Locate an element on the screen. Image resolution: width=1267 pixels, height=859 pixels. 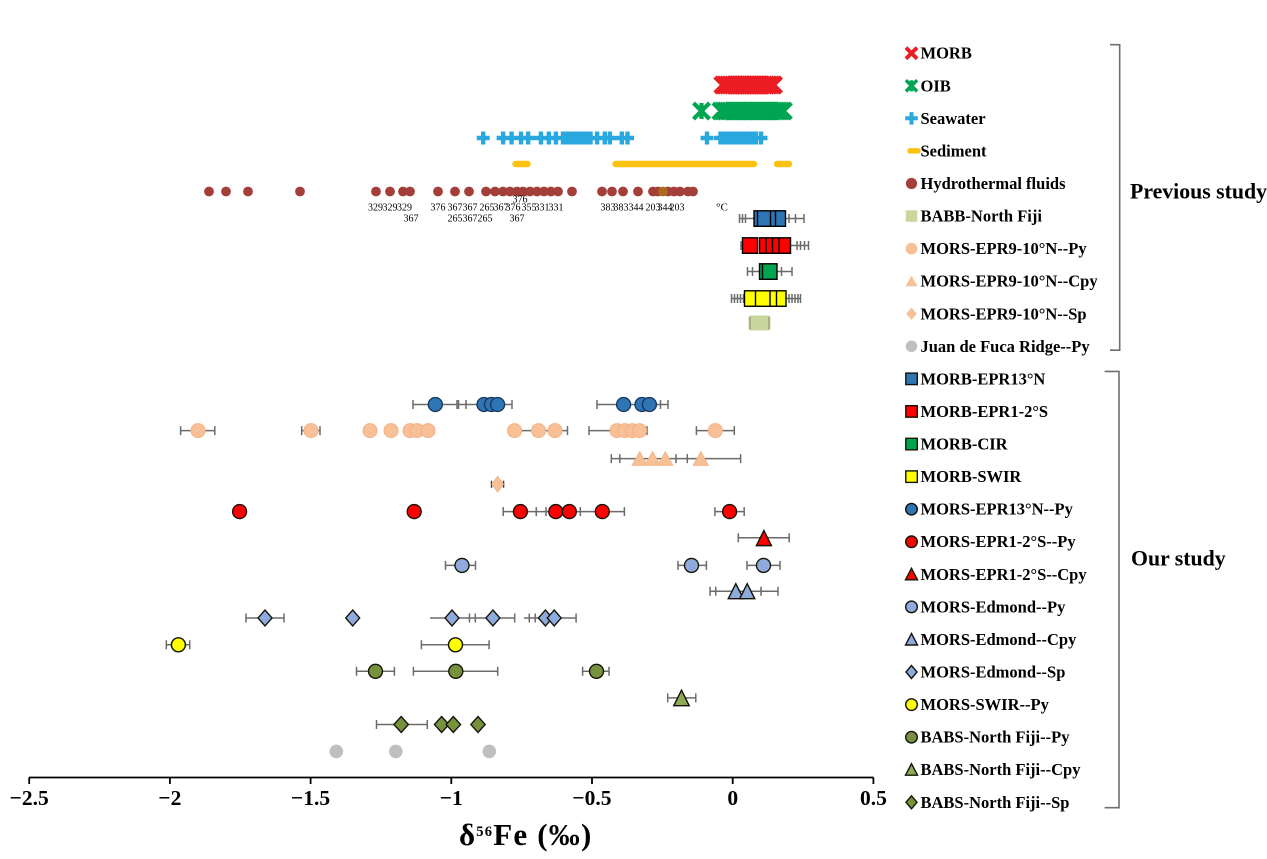
svg-text: −1 is located at coordinates (451, 798).